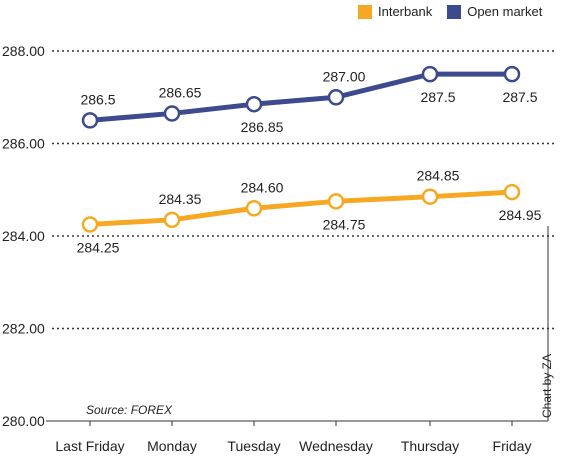 Image resolution: width=565 pixels, height=459 pixels. Describe the element at coordinates (300, 97) in the screenshot. I see `series-line-open-market` at that location.